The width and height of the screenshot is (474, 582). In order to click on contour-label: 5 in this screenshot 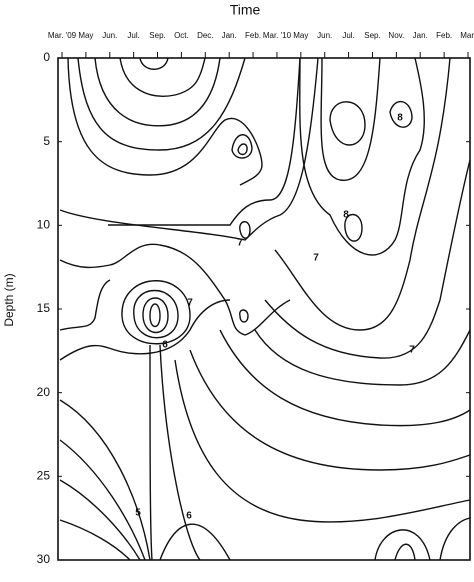, I will do `click(138, 513)`.